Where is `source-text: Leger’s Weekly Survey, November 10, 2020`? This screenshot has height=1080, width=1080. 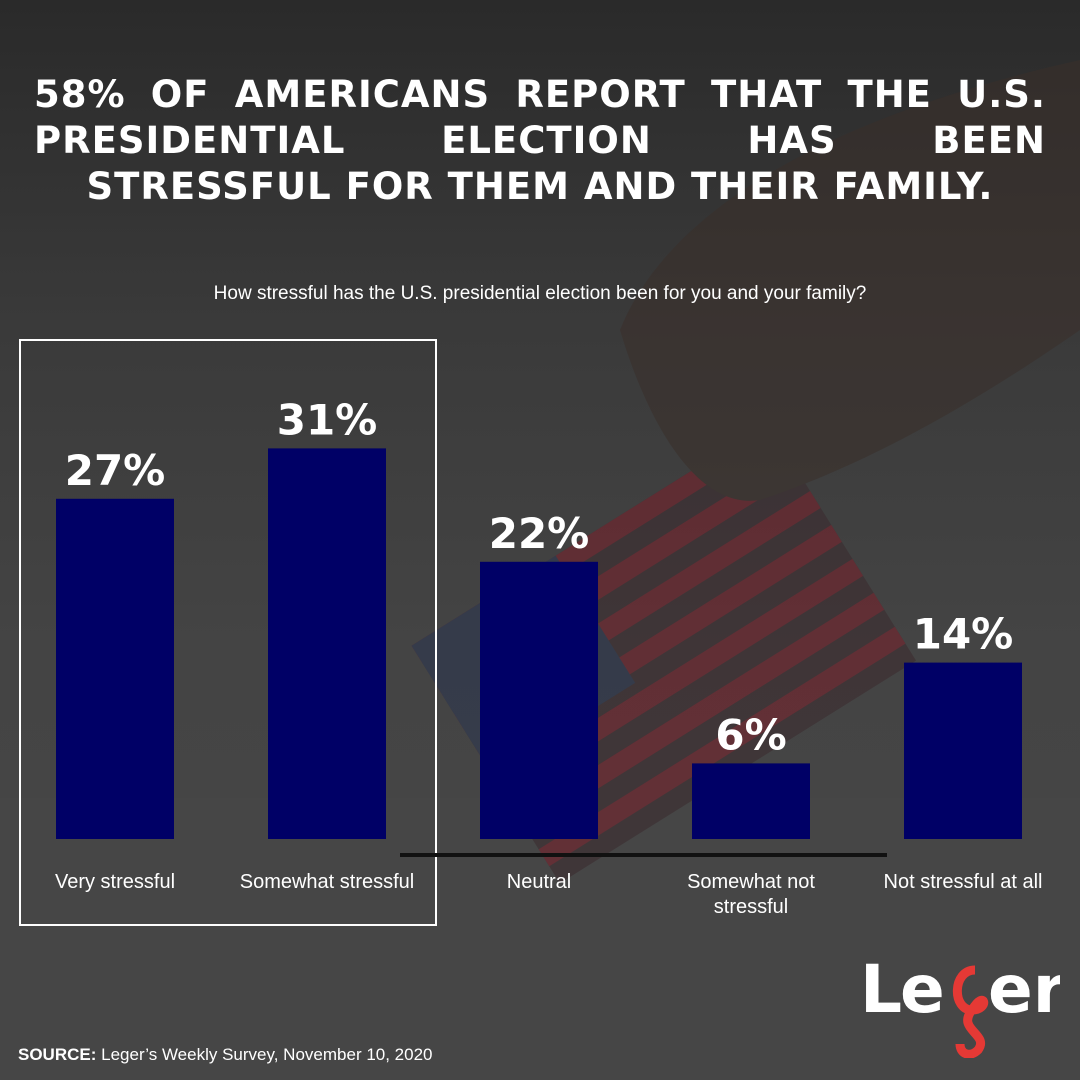
source-text: Leger’s Weekly Survey, November 10, 2020 is located at coordinates (267, 1054).